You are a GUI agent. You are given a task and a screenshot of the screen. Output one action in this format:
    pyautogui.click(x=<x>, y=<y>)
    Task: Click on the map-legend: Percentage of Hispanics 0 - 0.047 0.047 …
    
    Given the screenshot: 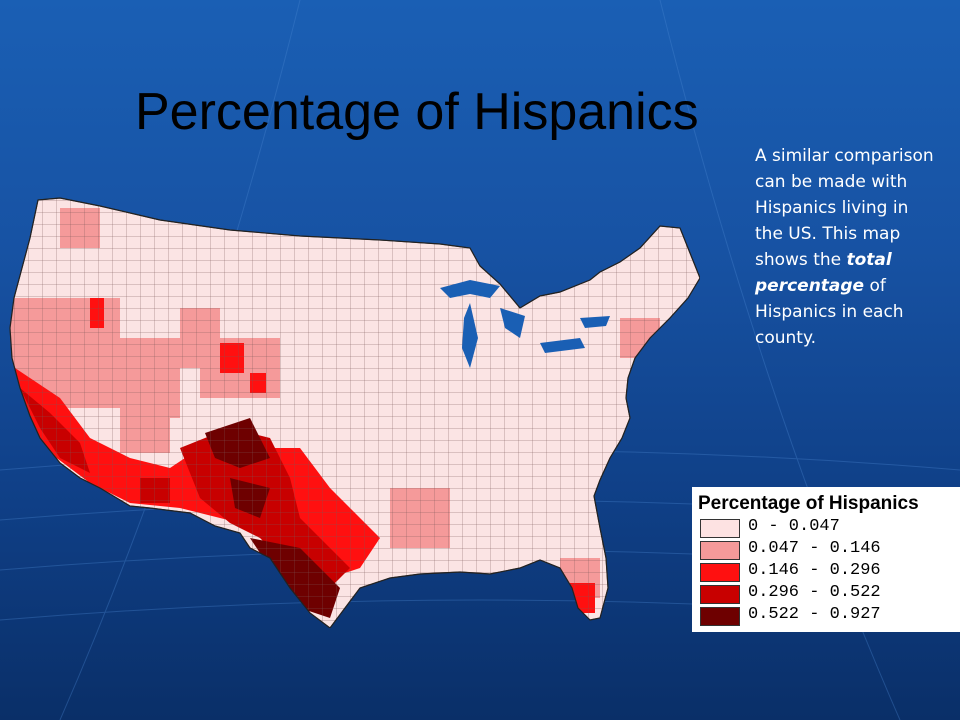 What is the action you would take?
    pyautogui.click(x=826, y=559)
    